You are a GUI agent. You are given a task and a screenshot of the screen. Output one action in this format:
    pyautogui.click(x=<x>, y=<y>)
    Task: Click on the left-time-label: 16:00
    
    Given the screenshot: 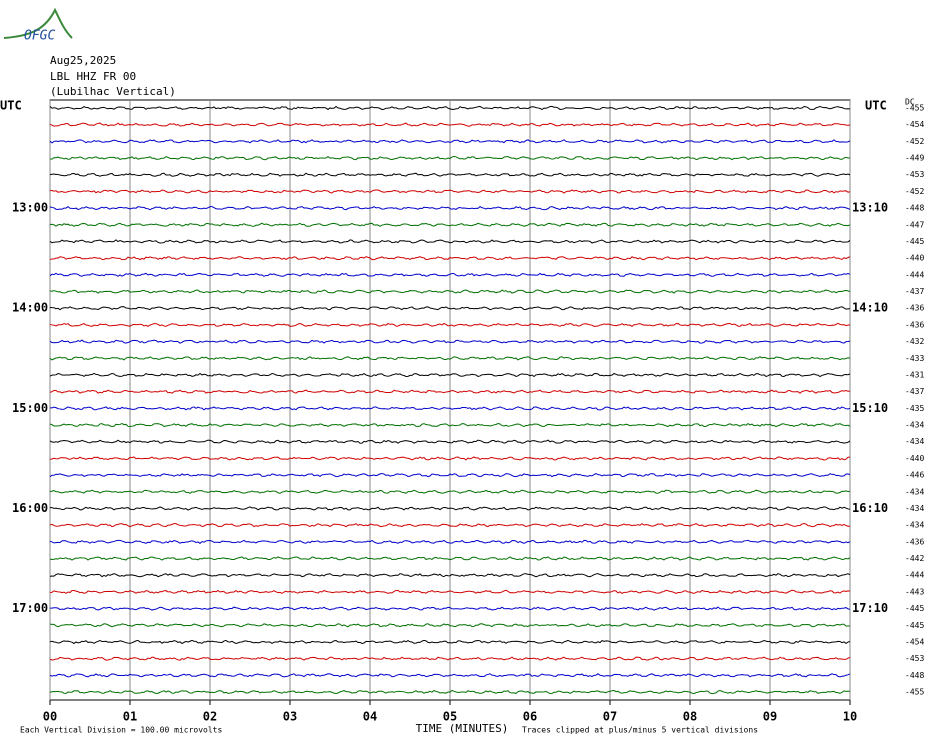 What is the action you would take?
    pyautogui.click(x=30, y=508)
    